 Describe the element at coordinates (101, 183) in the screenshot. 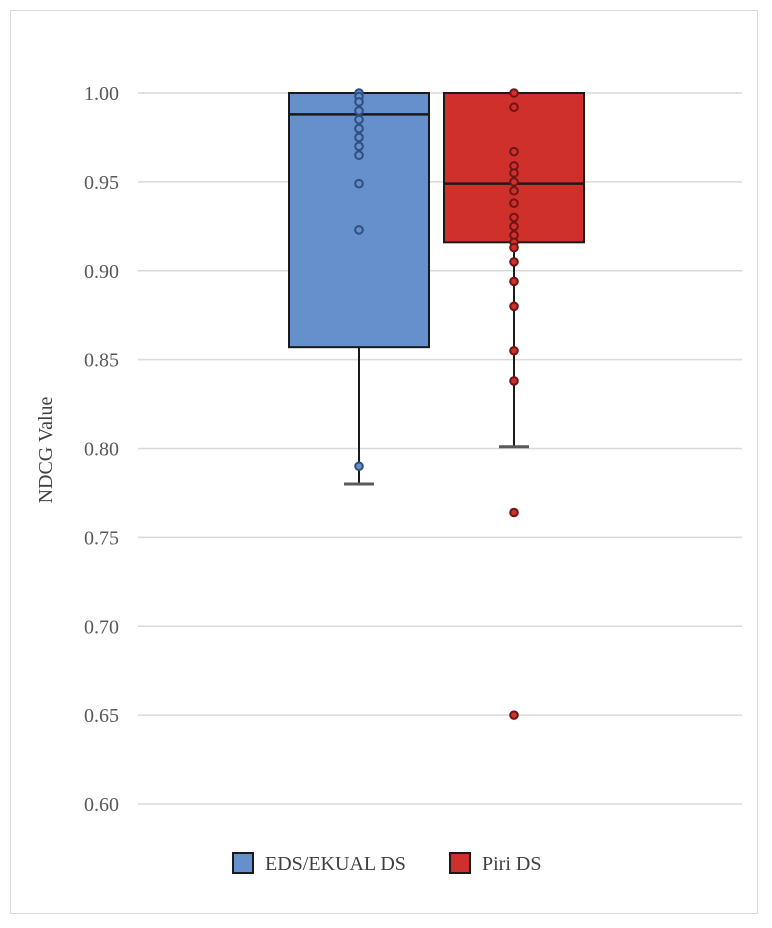

I see `y-tick-label: 0.95` at that location.